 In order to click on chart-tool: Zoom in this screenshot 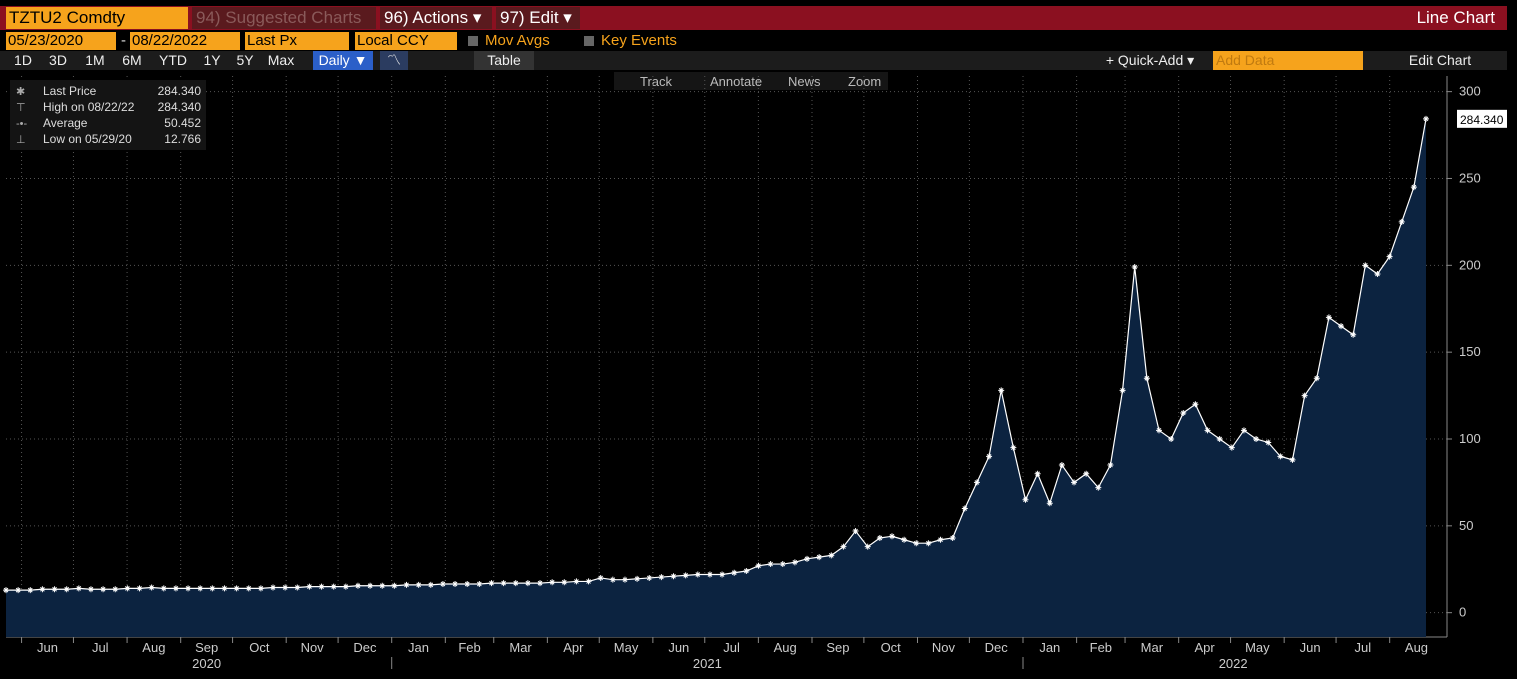, I will do `click(864, 81)`.